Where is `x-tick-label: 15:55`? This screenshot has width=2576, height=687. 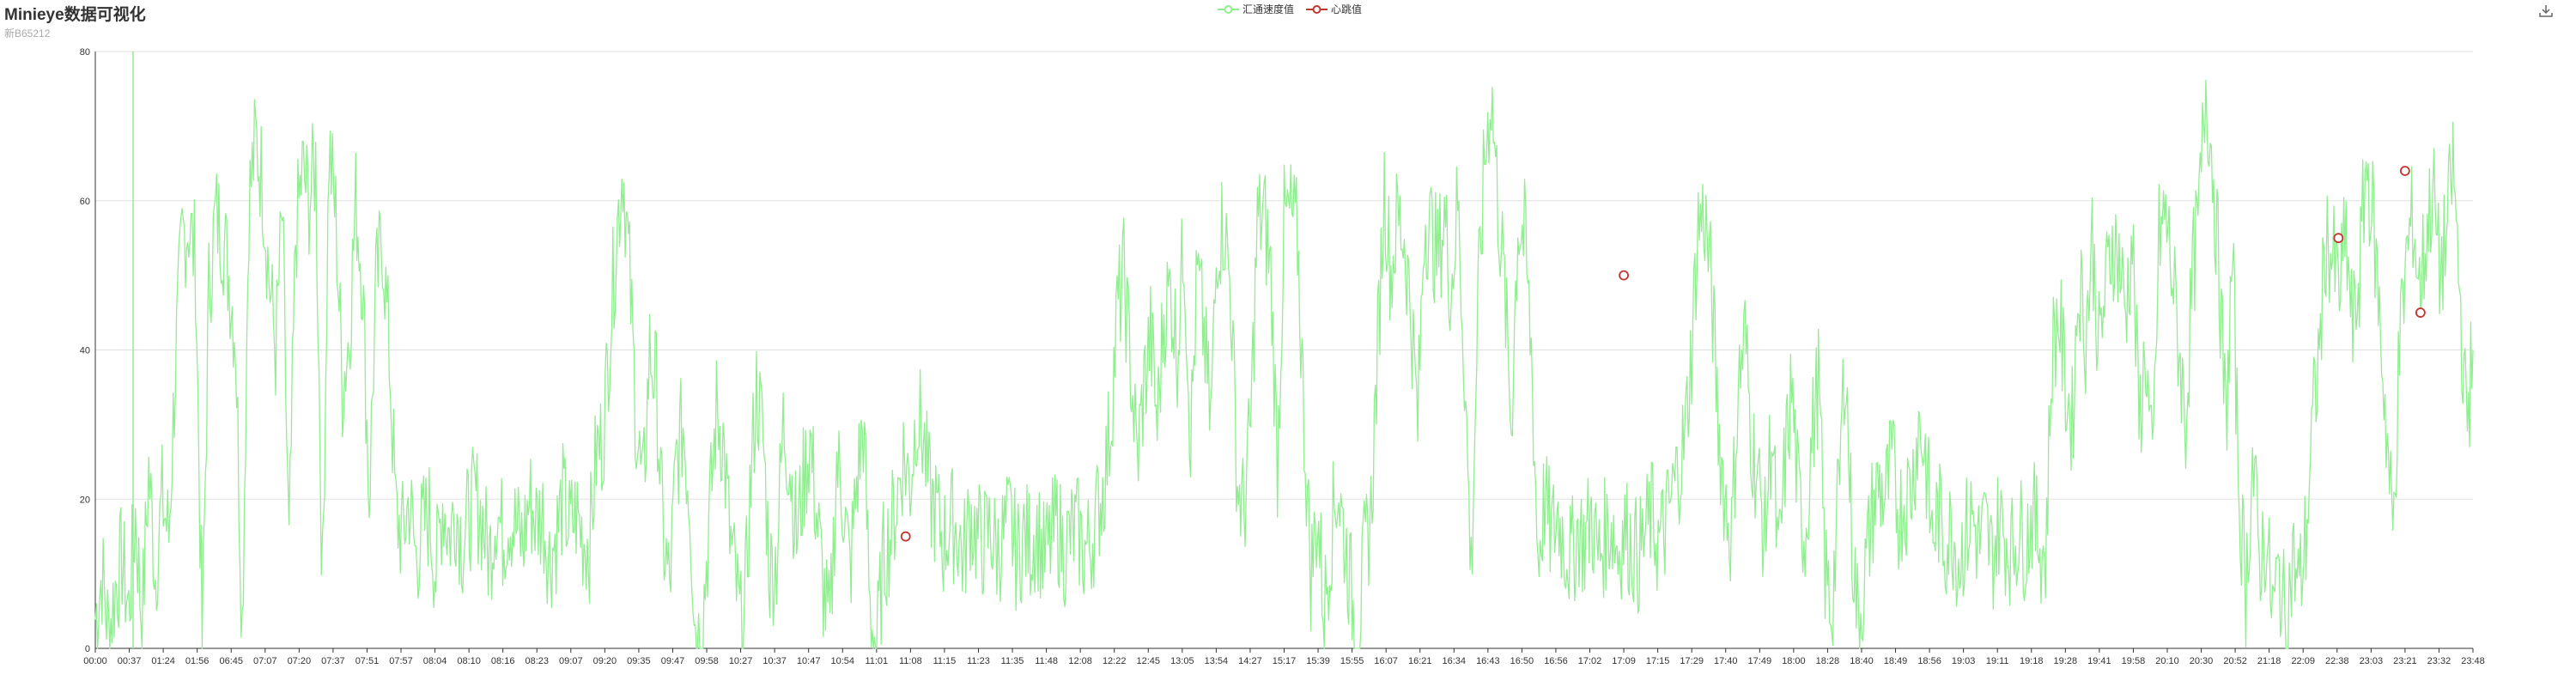
x-tick-label: 15:55 is located at coordinates (1352, 661).